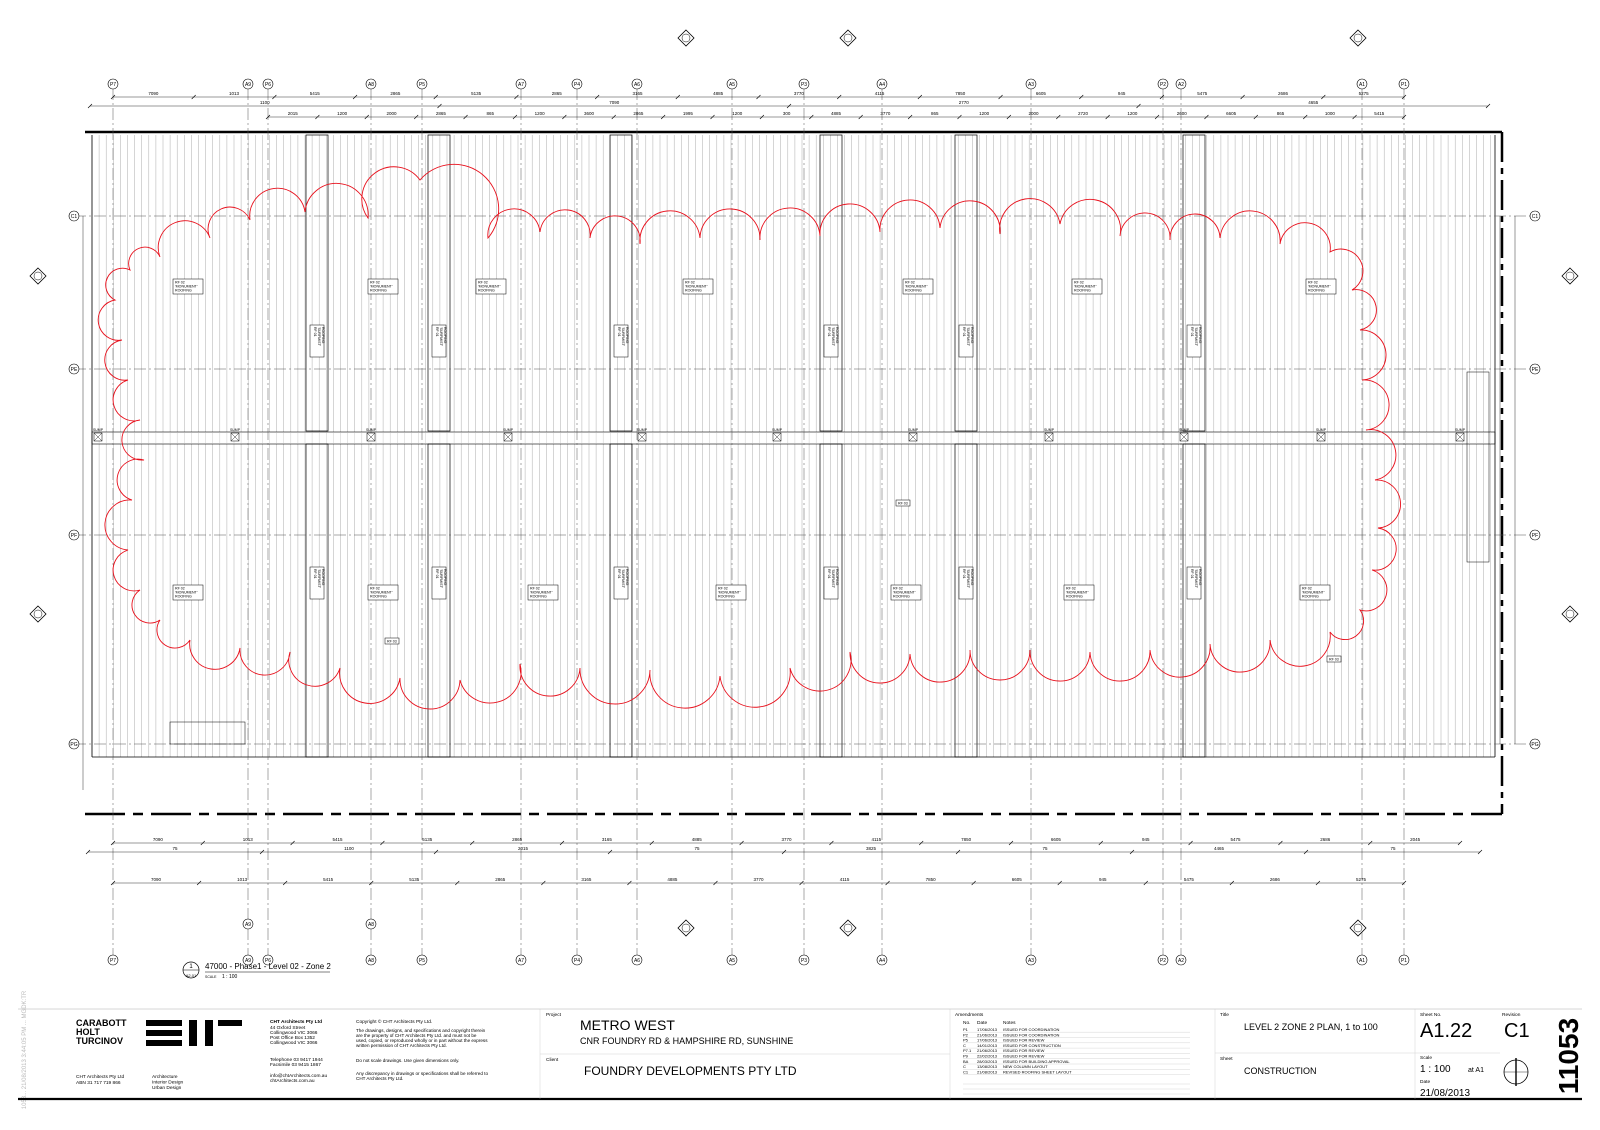  Describe the element at coordinates (298, 1076) in the screenshot. I see `email: info@chtArchitects.com.au` at that location.